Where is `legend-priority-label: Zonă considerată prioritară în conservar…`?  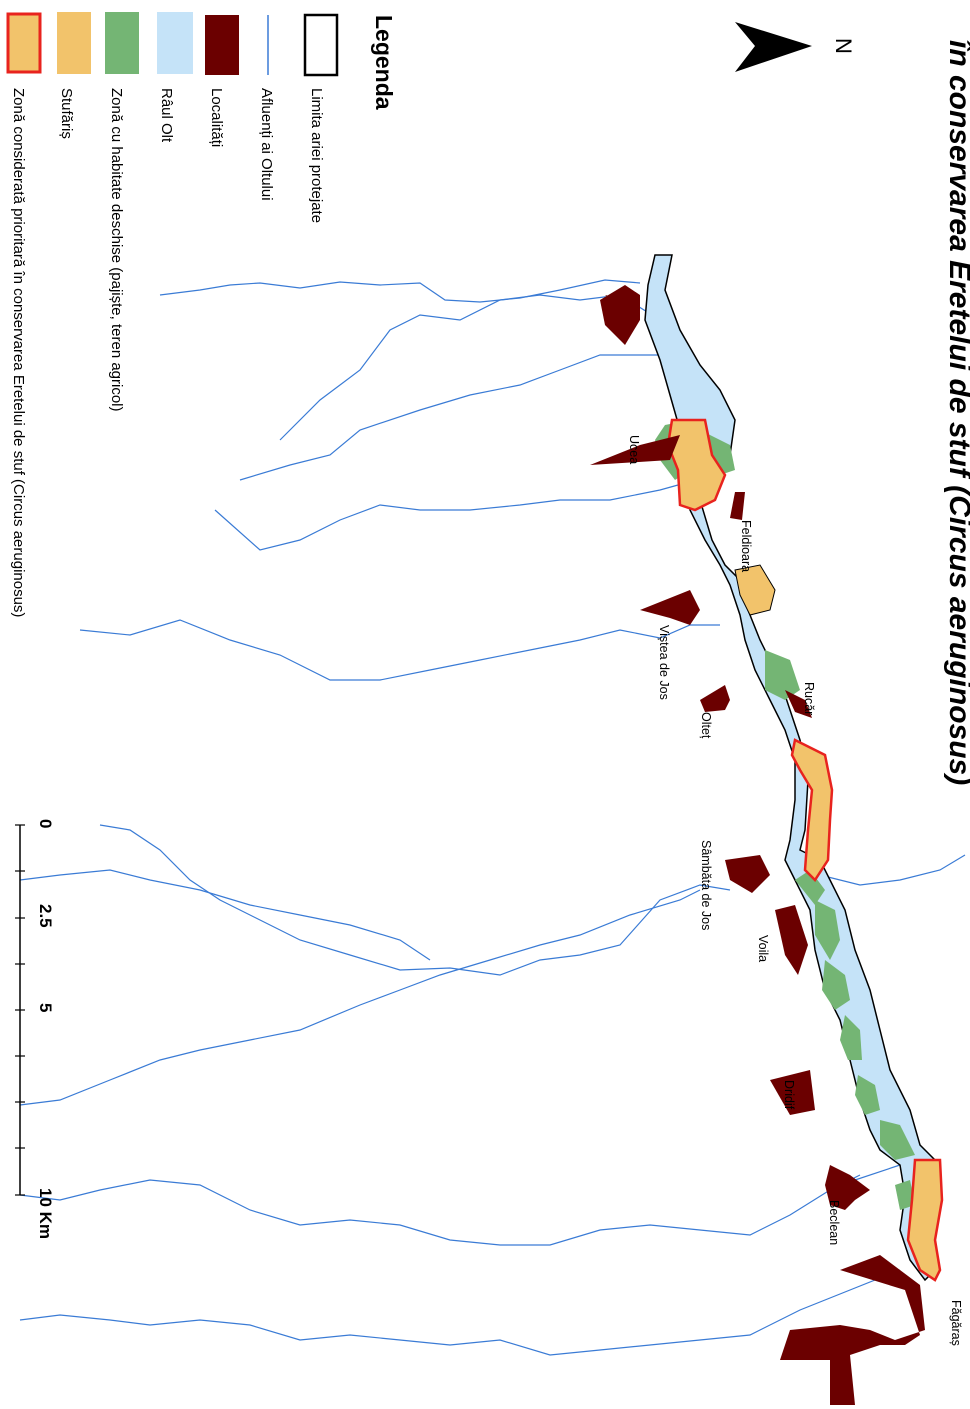
legend-priority-label: Zonă considerată prioritară în conservar… is located at coordinates (18, 352).